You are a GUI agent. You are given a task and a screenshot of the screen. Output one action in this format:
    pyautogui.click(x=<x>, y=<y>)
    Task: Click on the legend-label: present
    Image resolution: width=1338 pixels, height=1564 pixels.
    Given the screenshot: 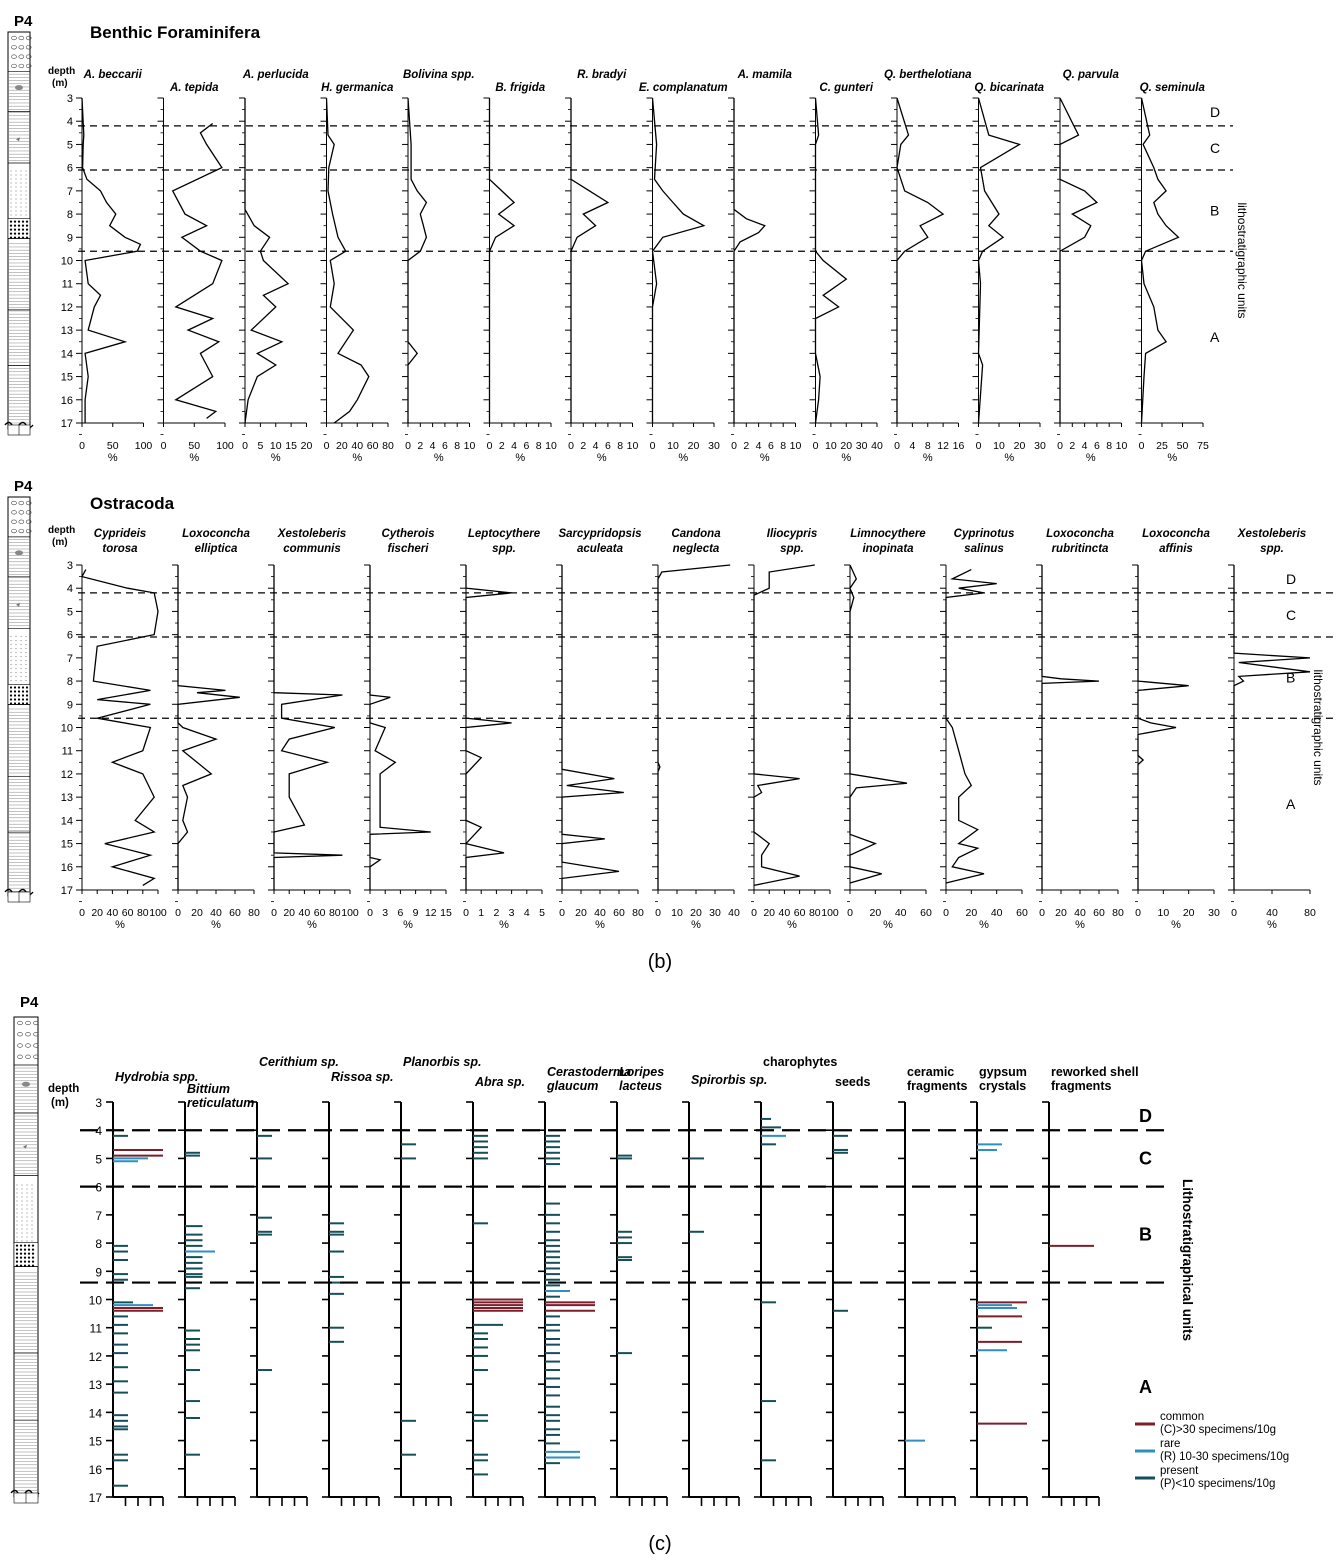 What is the action you would take?
    pyautogui.click(x=1179, y=1471)
    